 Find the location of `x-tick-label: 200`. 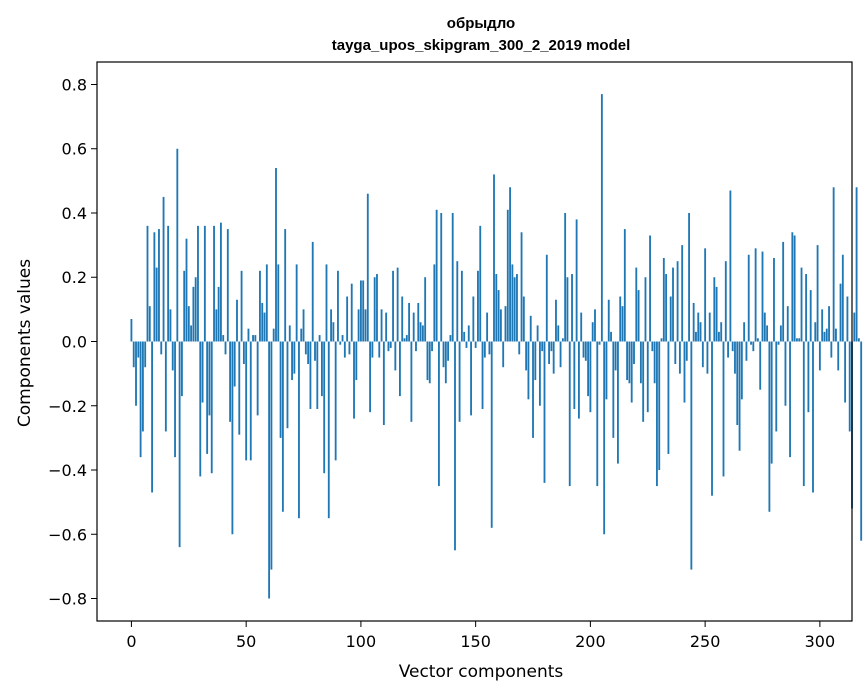

x-tick-label: 200 is located at coordinates (590, 641).